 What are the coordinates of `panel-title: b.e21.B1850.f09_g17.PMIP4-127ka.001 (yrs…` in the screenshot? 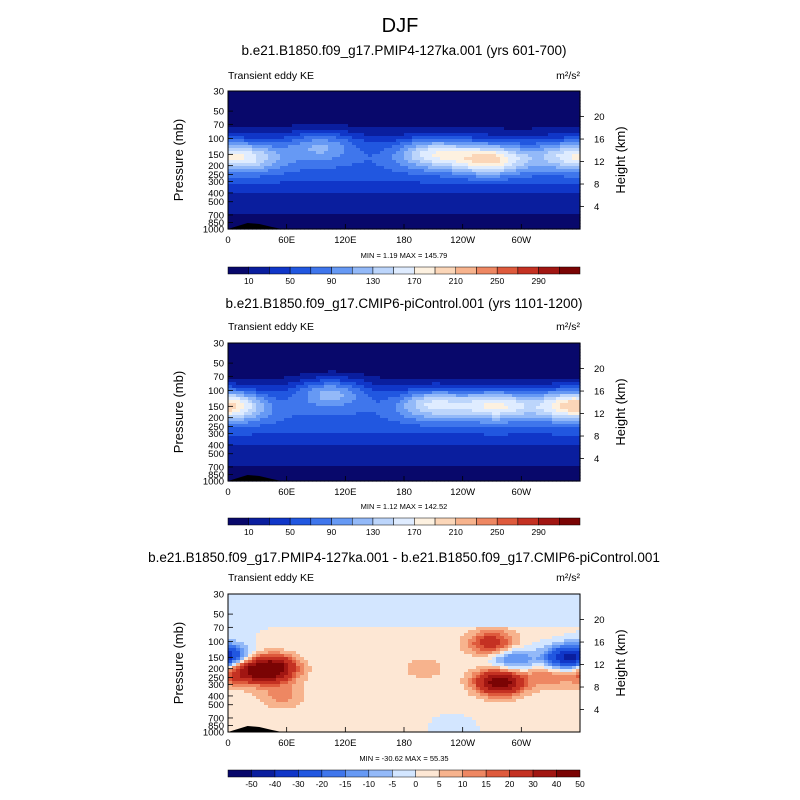 It's located at (404, 50).